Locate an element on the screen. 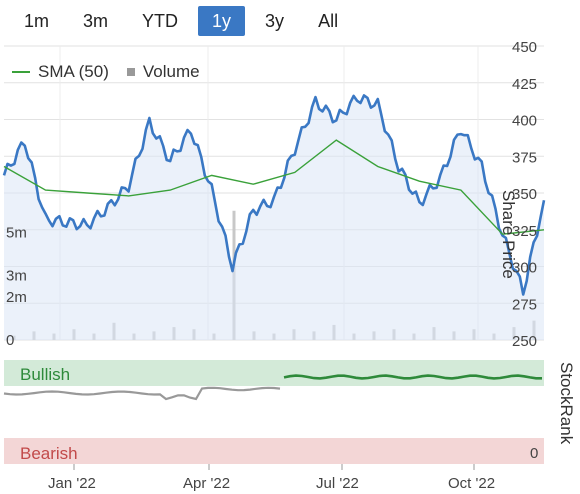  range-1y: 1y is located at coordinates (222, 21).